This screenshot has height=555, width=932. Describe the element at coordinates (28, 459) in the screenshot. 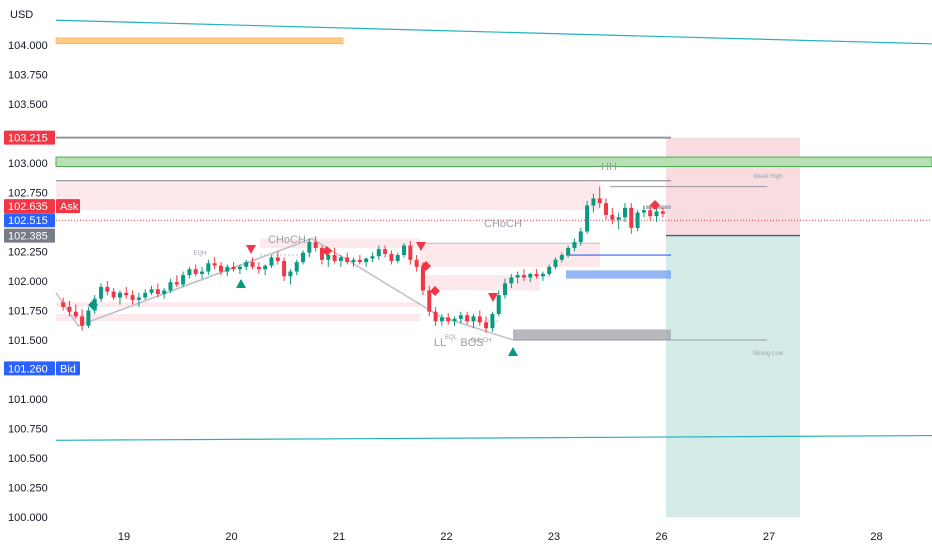

I see `y-tick-label-11: 100.500` at that location.